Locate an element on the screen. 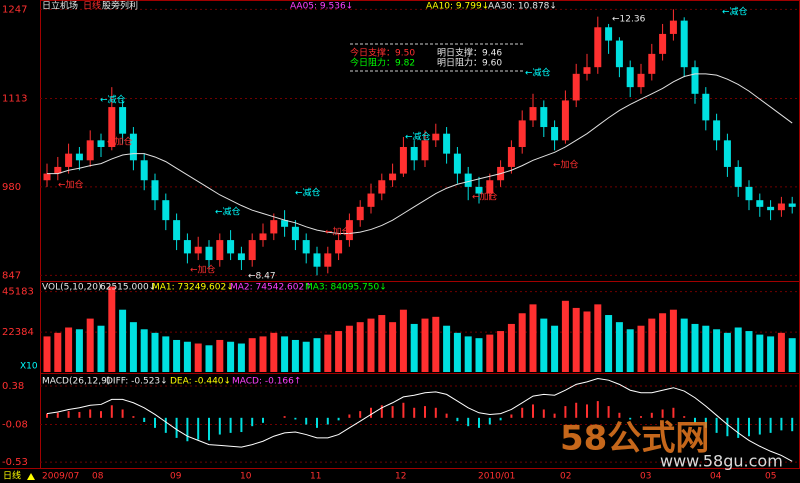 The height and width of the screenshot is (483, 800). date-label: 08 is located at coordinates (98, 477).